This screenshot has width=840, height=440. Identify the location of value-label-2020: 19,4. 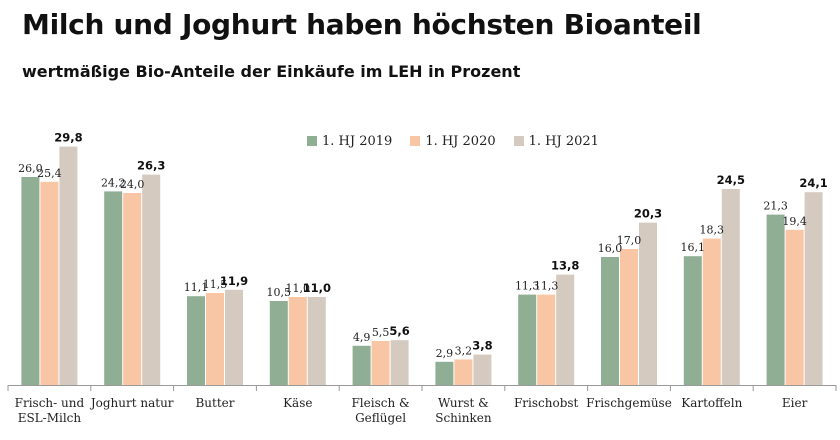
(794, 221).